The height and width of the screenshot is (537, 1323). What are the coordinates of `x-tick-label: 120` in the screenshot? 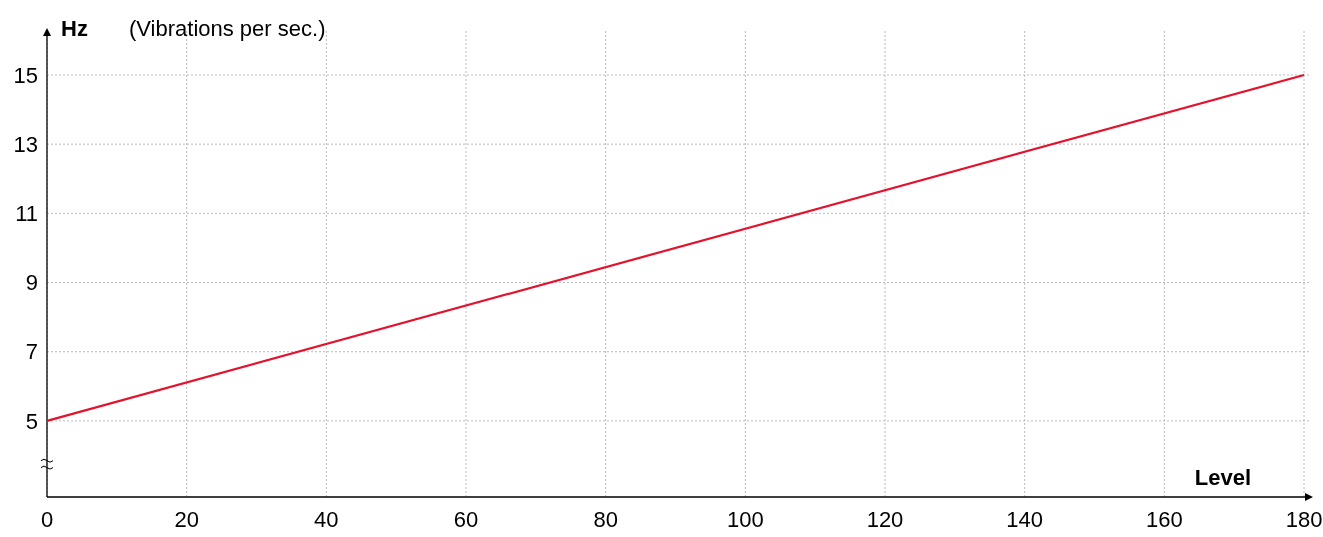 It's located at (885, 519).